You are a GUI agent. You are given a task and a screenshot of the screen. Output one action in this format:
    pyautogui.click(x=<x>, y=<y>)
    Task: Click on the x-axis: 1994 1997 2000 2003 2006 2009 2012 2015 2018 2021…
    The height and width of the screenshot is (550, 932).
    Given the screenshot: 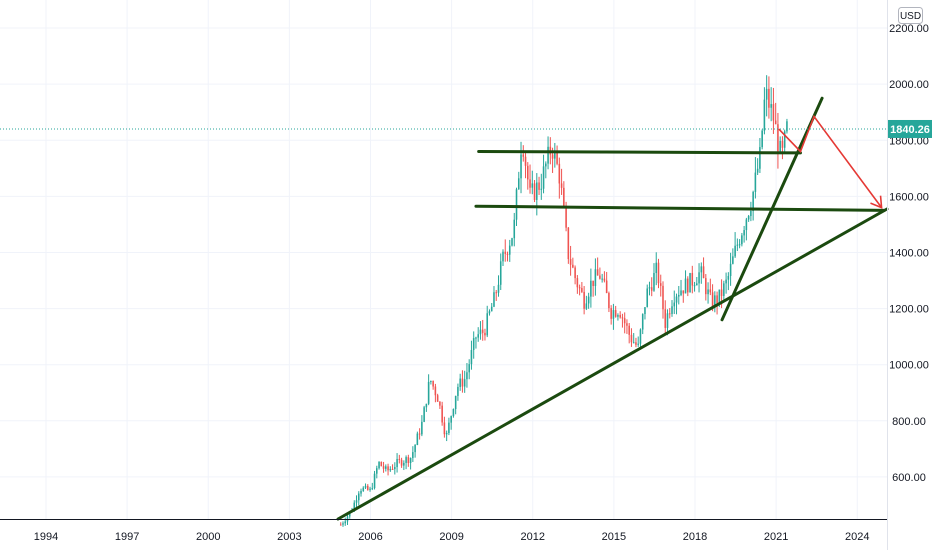 What is the action you would take?
    pyautogui.click(x=452, y=537)
    